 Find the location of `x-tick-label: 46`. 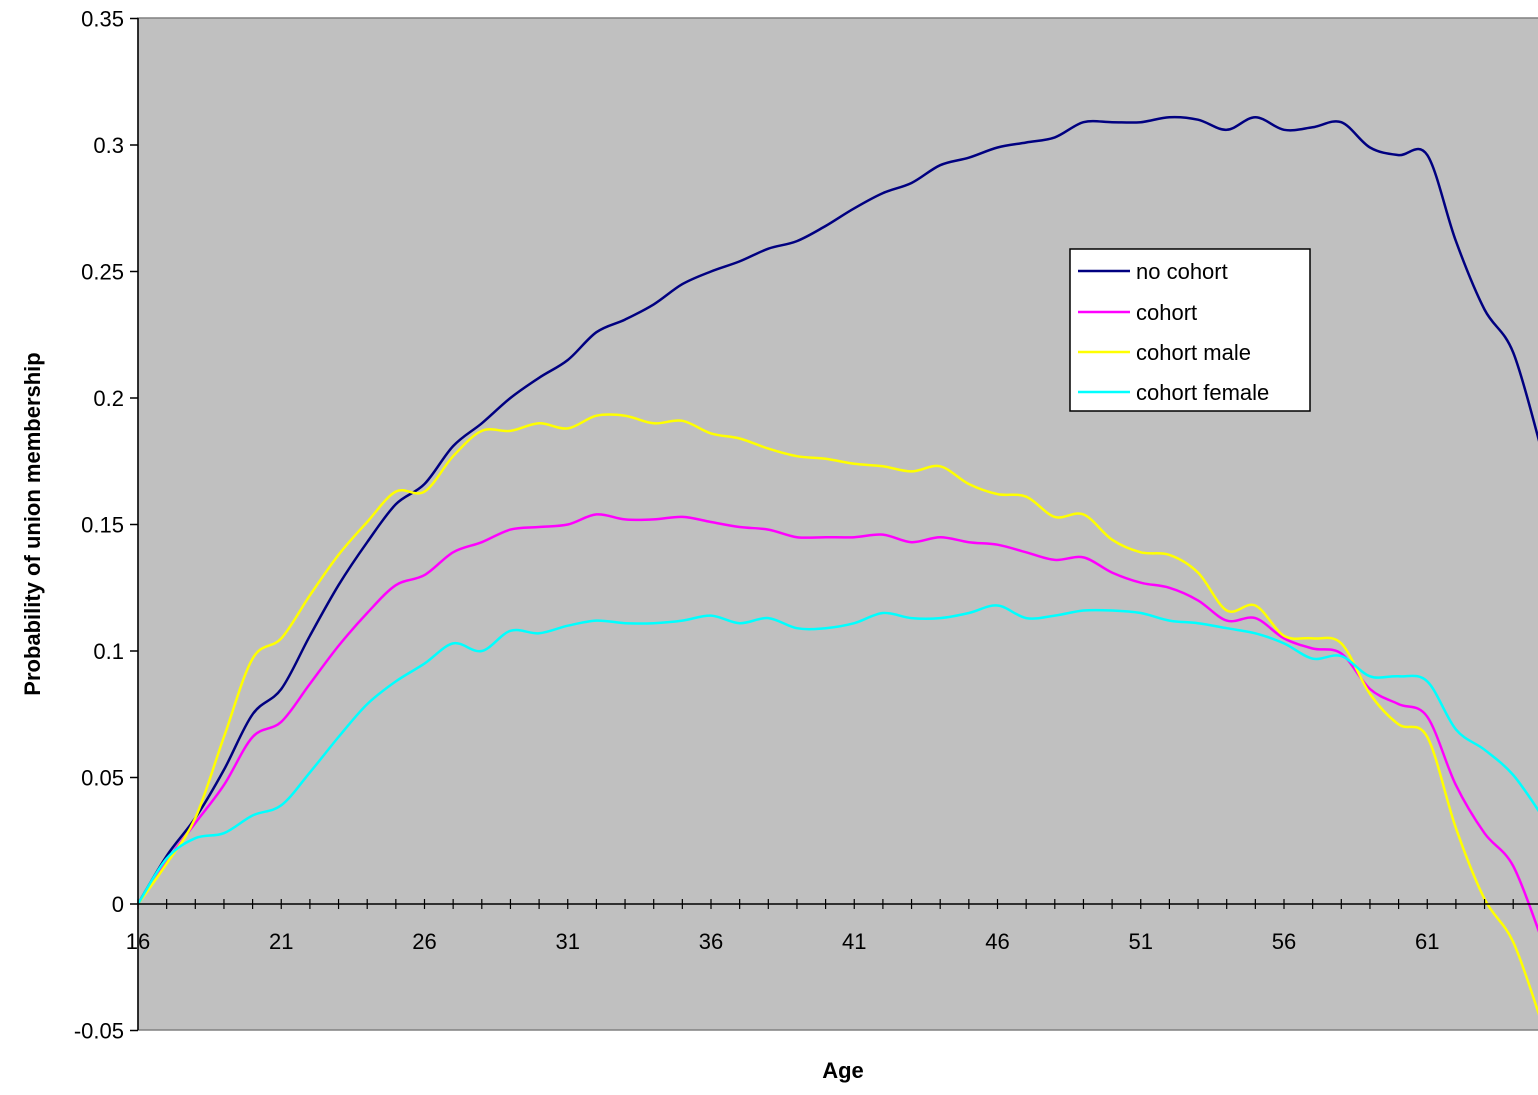

x-tick-label: 46 is located at coordinates (997, 941).